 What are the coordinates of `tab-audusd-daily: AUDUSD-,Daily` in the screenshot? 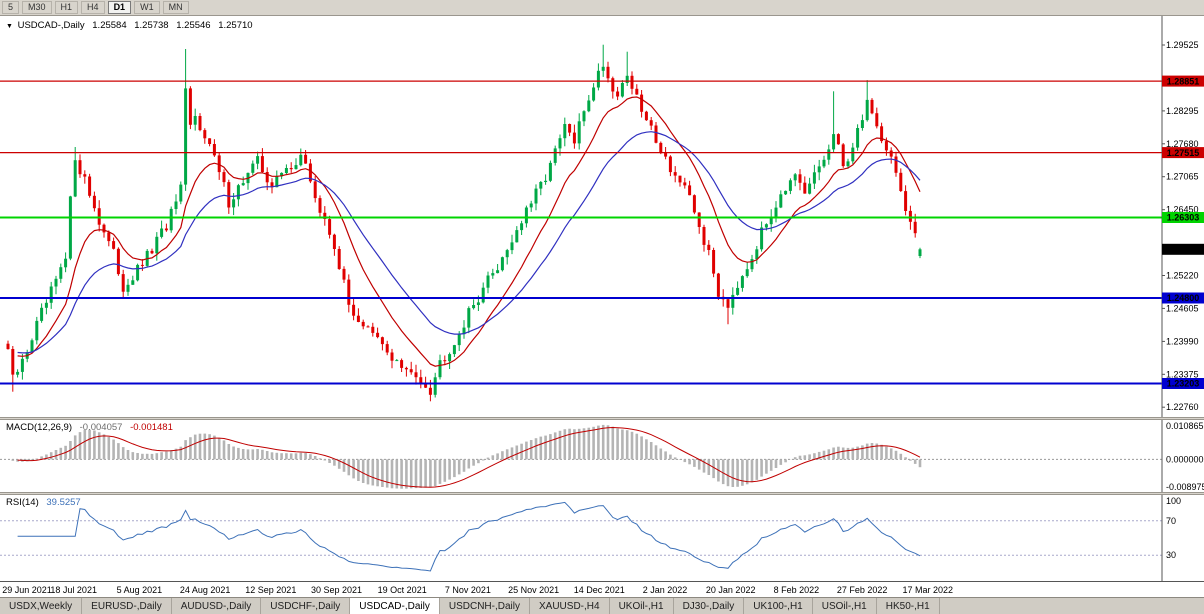 It's located at (217, 606).